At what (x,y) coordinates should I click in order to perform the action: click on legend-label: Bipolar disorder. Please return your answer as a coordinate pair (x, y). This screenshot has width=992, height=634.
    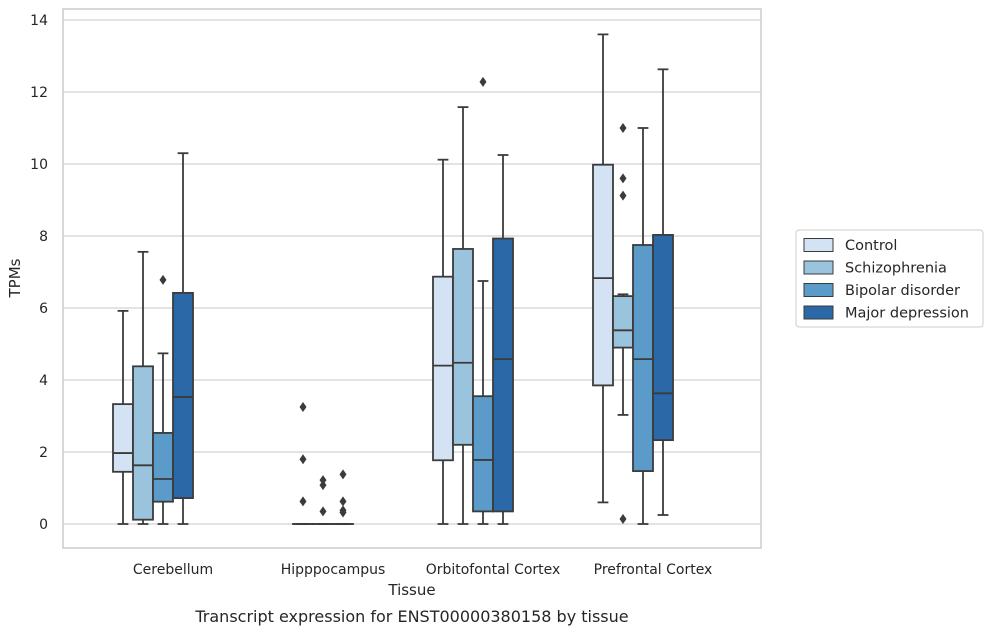
    Looking at the image, I should click on (902, 291).